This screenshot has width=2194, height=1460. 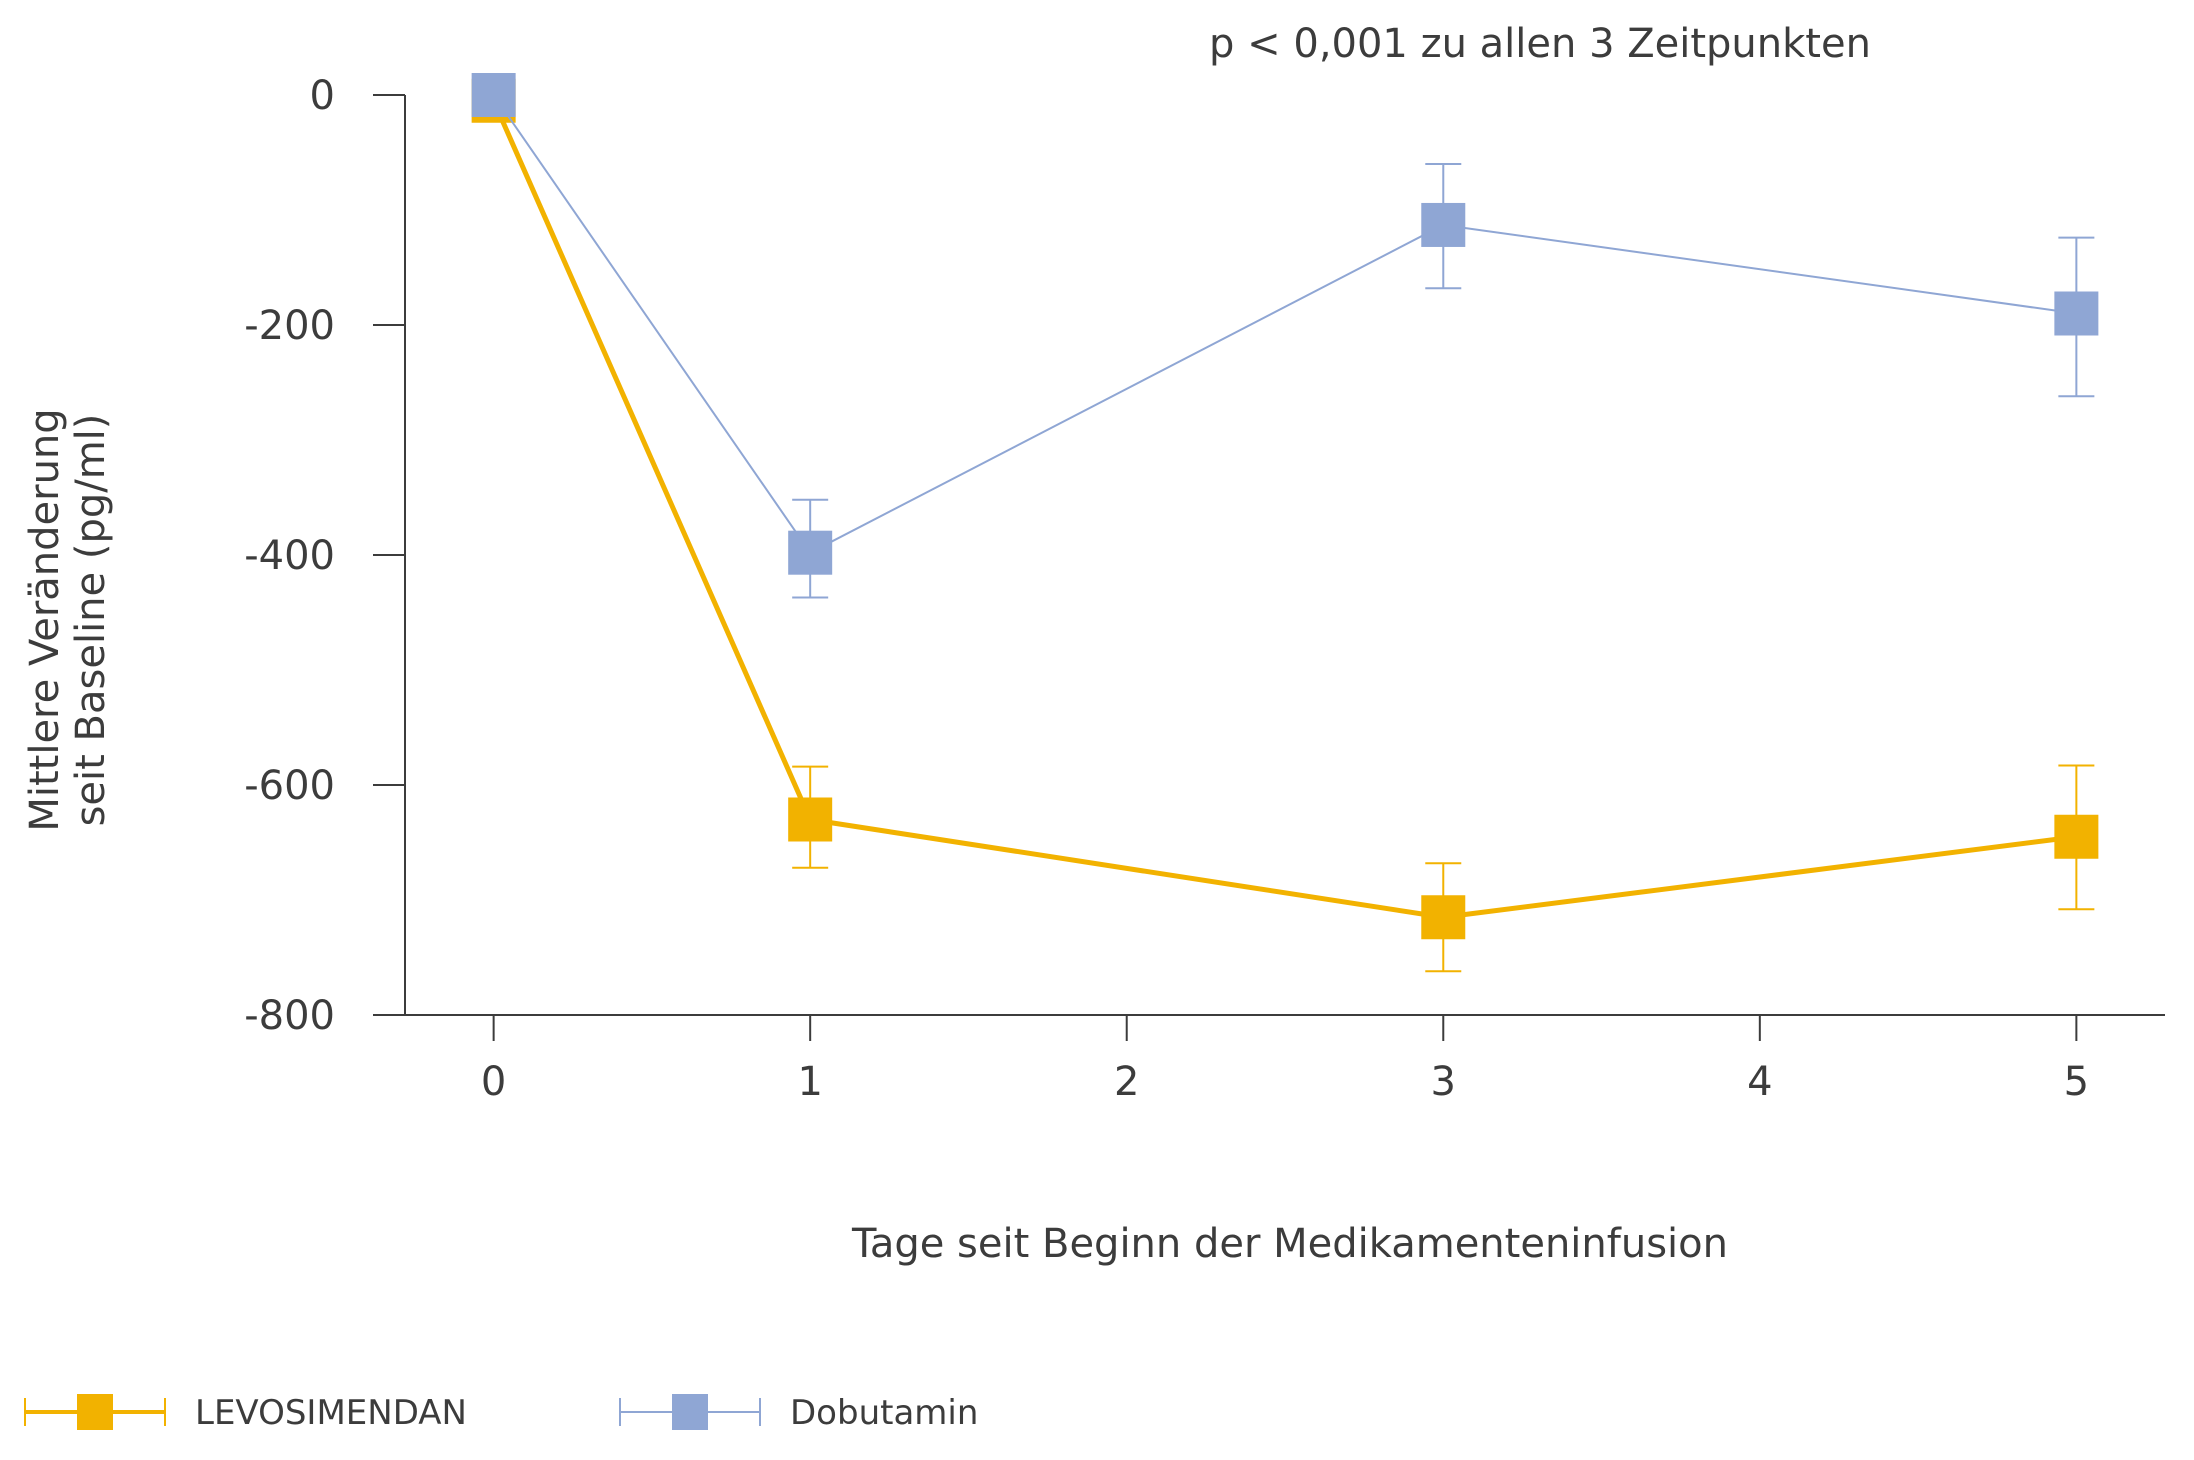 I want to click on y-tick-label: -800, so click(x=289, y=1016).